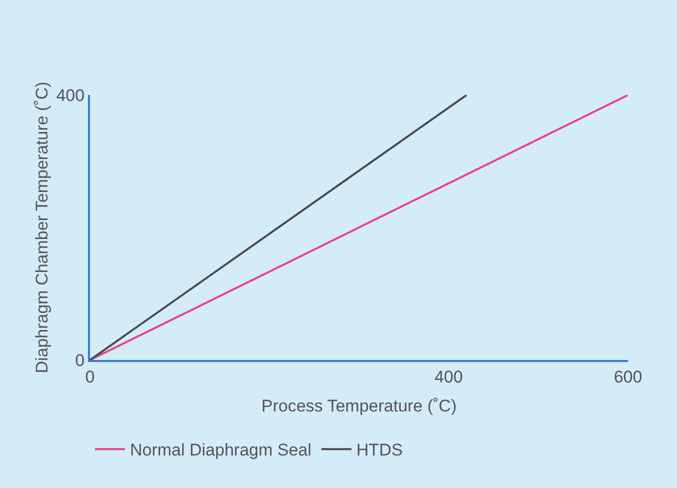  What do you see at coordinates (221, 450) in the screenshot?
I see `legend-label: Normal Diaphragm Seal` at bounding box center [221, 450].